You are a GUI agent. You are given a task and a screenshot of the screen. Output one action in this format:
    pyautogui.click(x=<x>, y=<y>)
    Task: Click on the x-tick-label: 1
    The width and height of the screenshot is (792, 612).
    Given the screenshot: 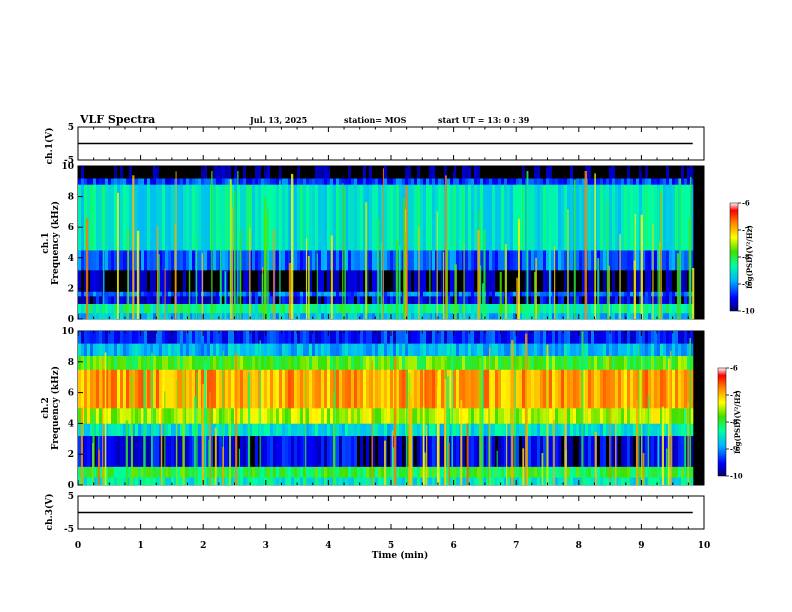 What is the action you would take?
    pyautogui.click(x=140, y=546)
    